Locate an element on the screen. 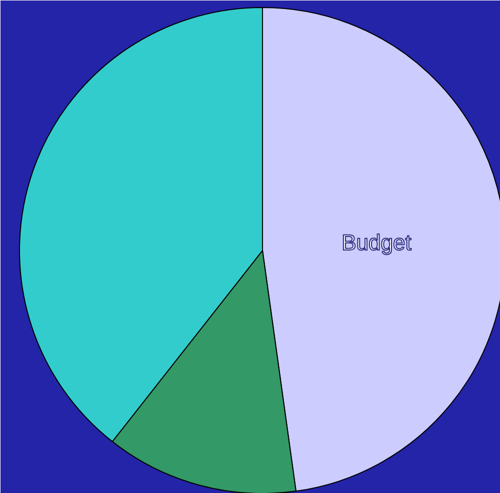 The width and height of the screenshot is (500, 493). slice-label: Budget is located at coordinates (377, 243).